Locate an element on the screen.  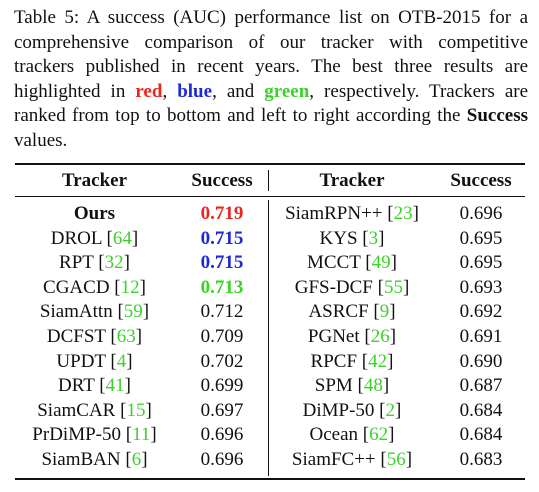
header-column-divider is located at coordinates (268, 180).